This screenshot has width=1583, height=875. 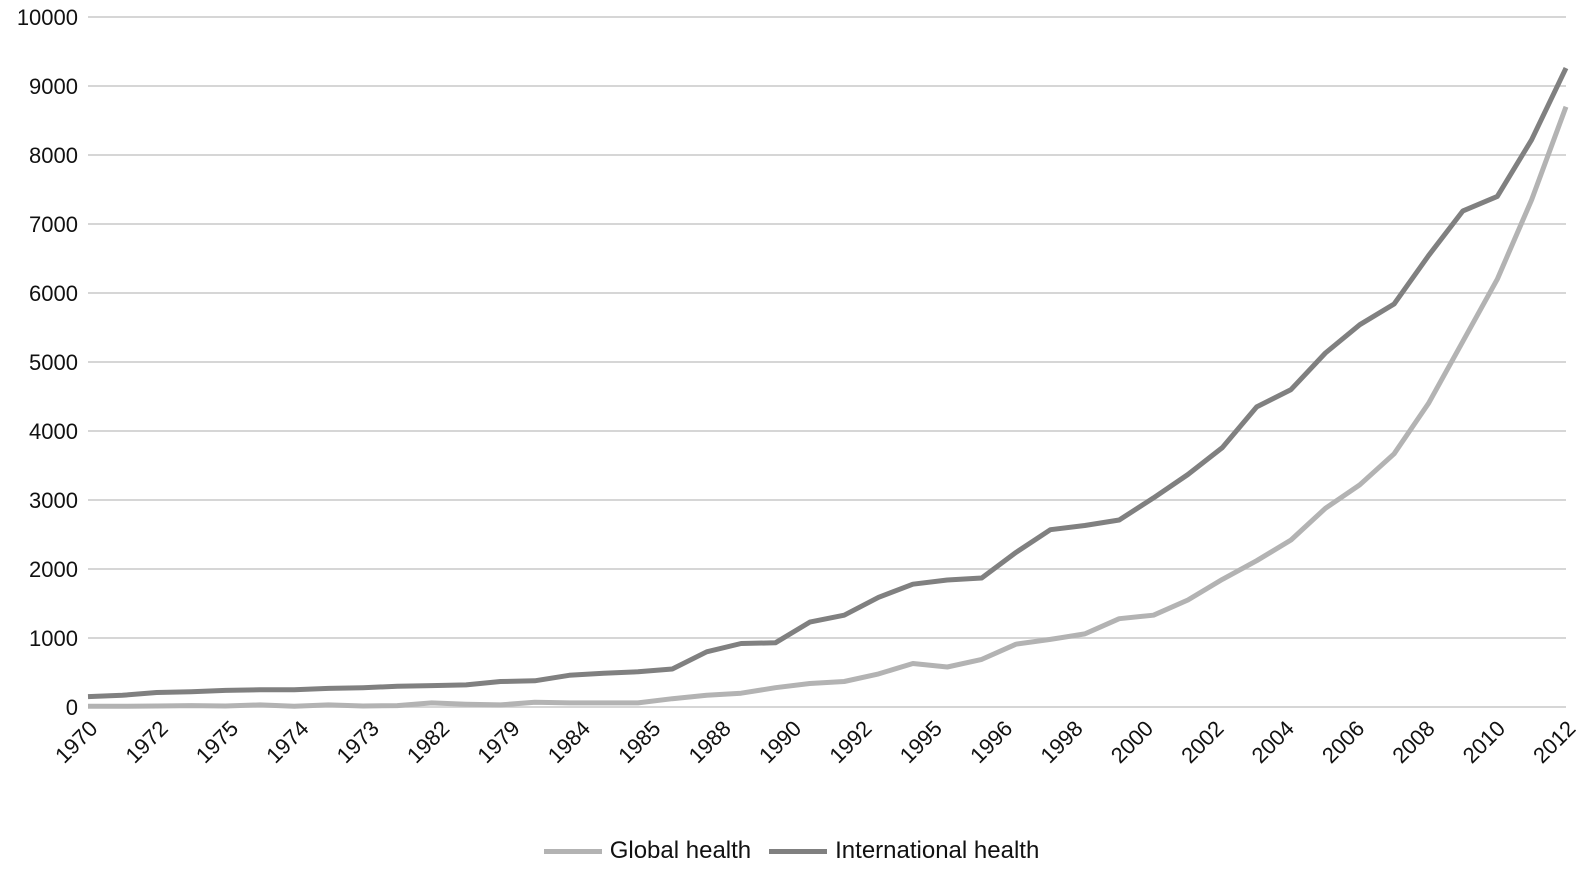 What do you see at coordinates (572, 851) in the screenshot?
I see `legend-swatch-global-health` at bounding box center [572, 851].